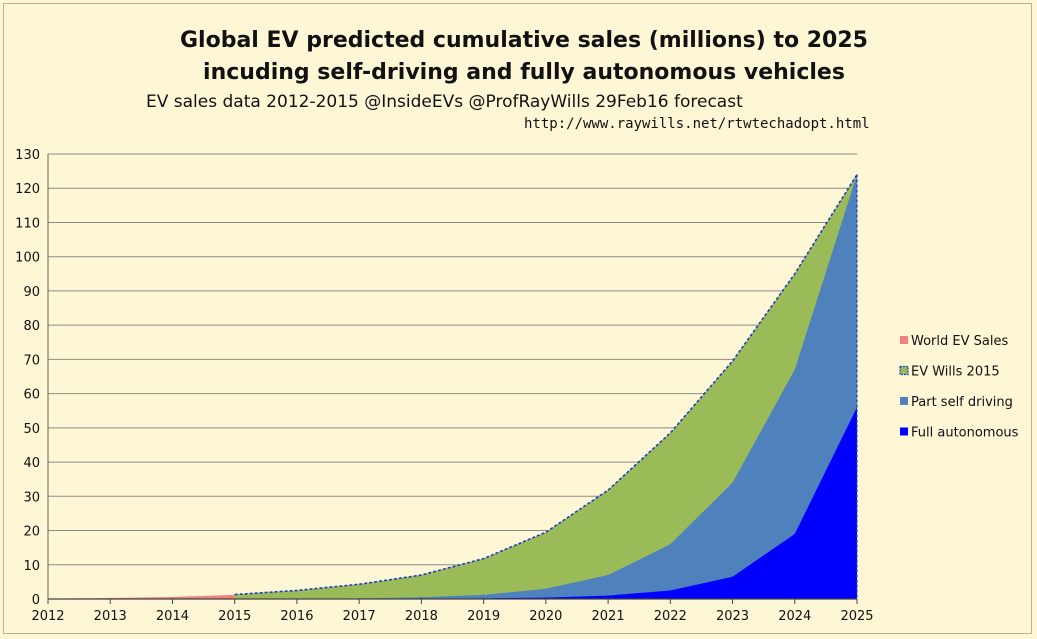 This screenshot has width=1037, height=639. I want to click on x-tick-label: 2014, so click(172, 616).